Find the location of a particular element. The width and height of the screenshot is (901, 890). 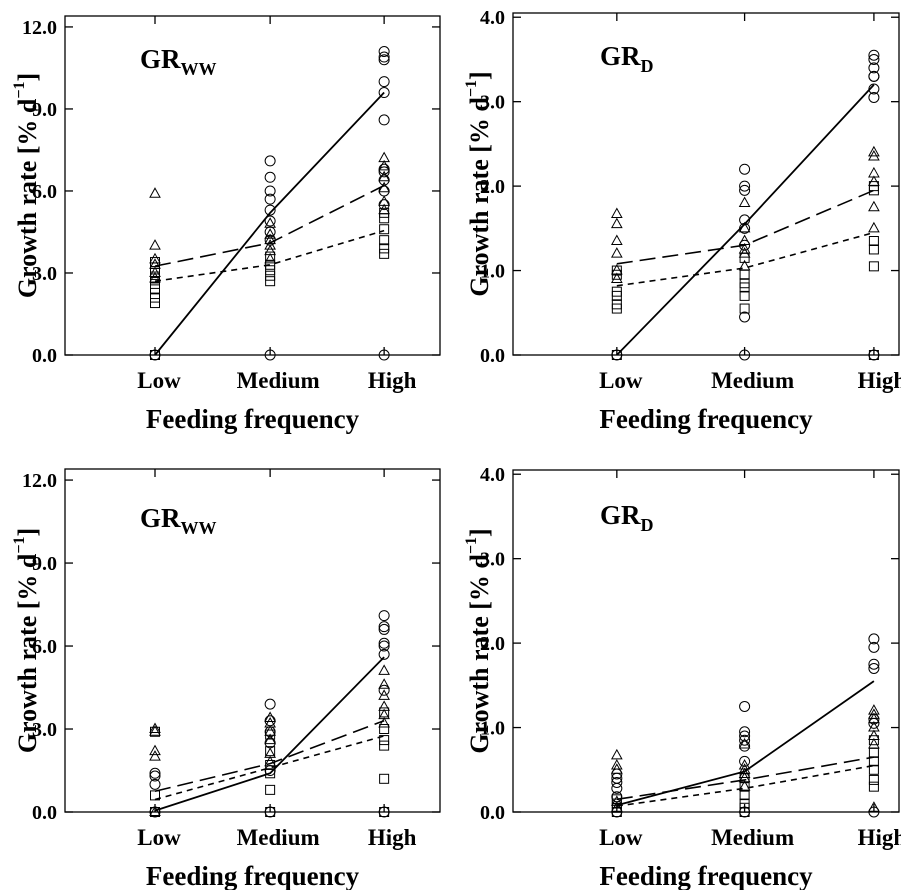

y-tick-label: 12.0 is located at coordinates (39, 481).